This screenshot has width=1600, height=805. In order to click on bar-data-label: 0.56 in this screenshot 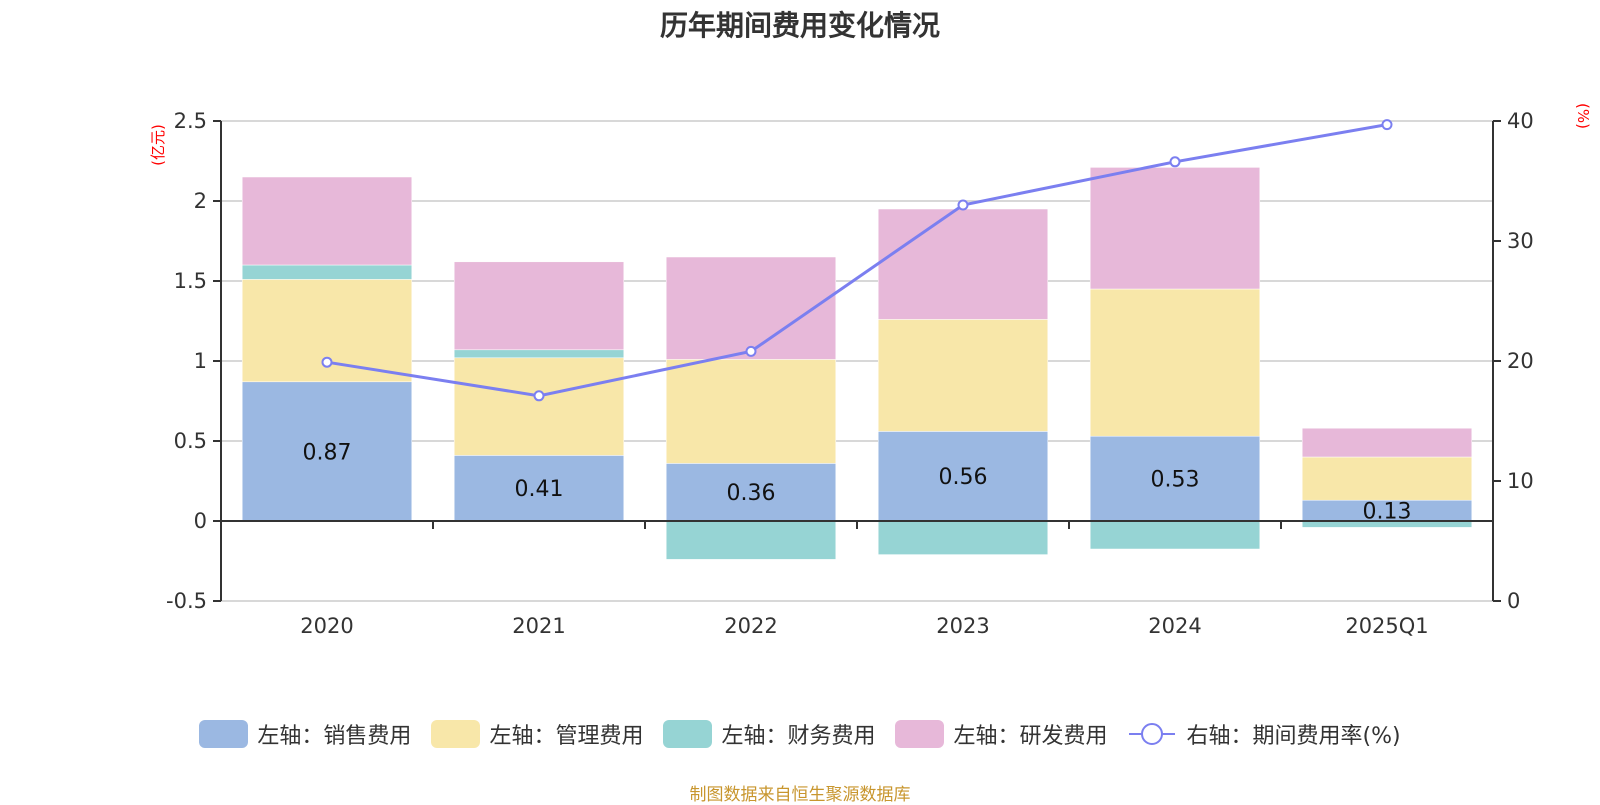, I will do `click(963, 477)`.